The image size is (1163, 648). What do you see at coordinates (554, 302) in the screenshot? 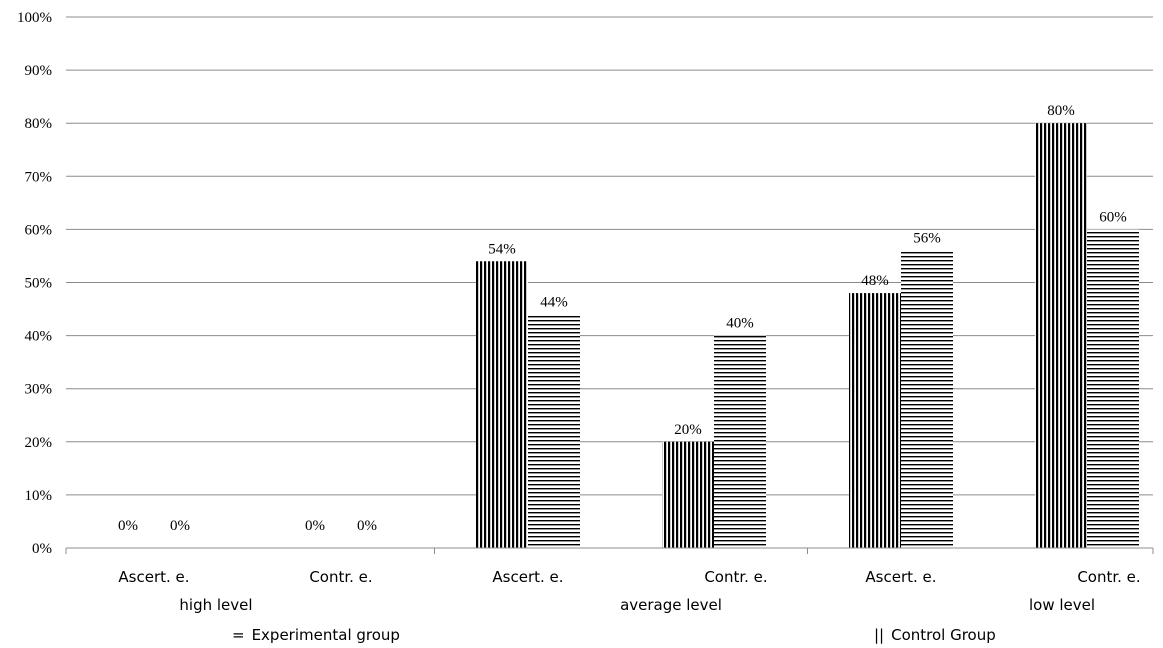
I see `data-label: 44%` at bounding box center [554, 302].